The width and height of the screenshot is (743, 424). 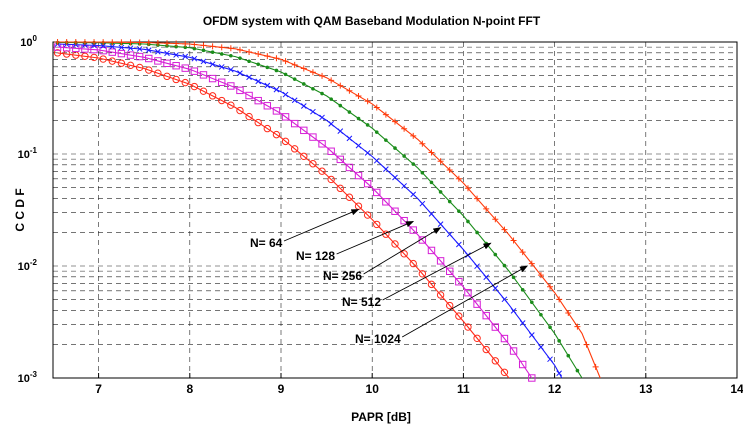 What do you see at coordinates (373, 389) in the screenshot?
I see `x-tick-label: 10` at bounding box center [373, 389].